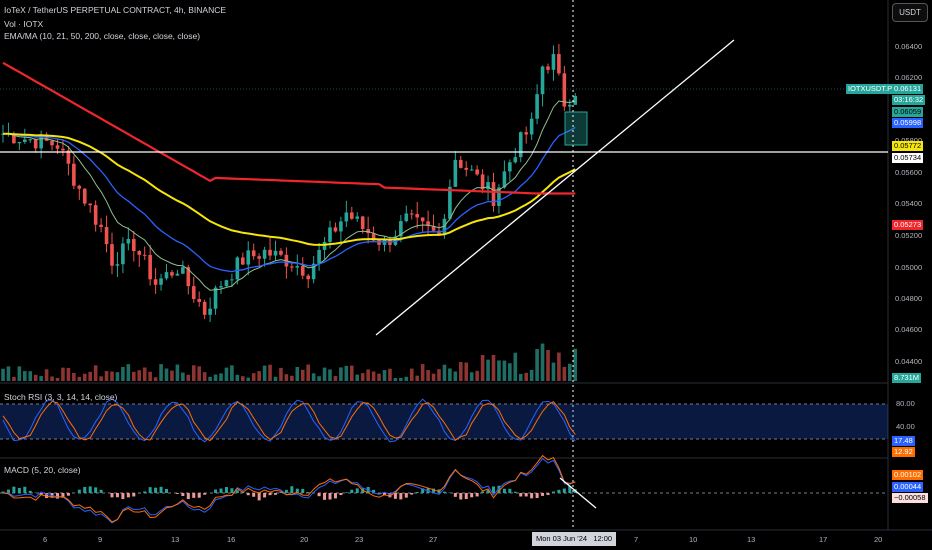 Image resolution: width=932 pixels, height=550 pixels. Describe the element at coordinates (751, 539) in the screenshot. I see `time-tick: 13` at that location.